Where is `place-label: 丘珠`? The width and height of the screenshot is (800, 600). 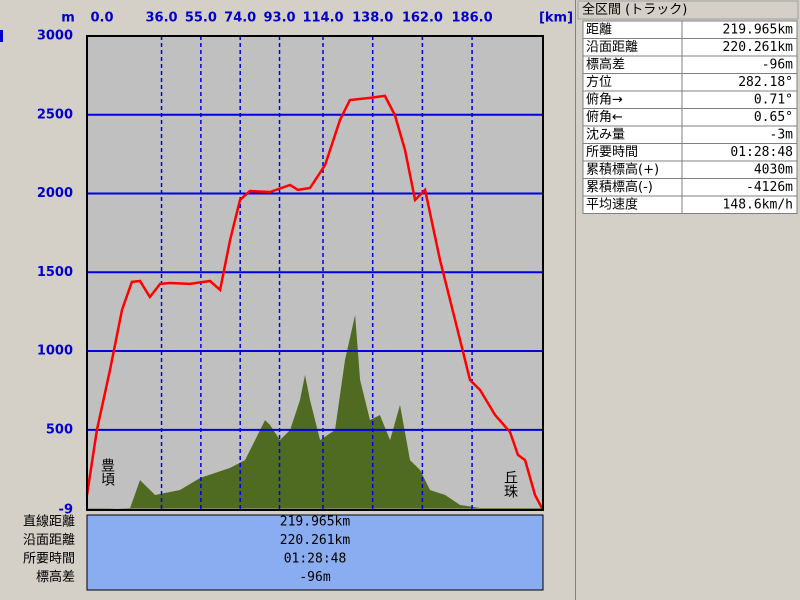 place-label: 丘珠 is located at coordinates (510, 484).